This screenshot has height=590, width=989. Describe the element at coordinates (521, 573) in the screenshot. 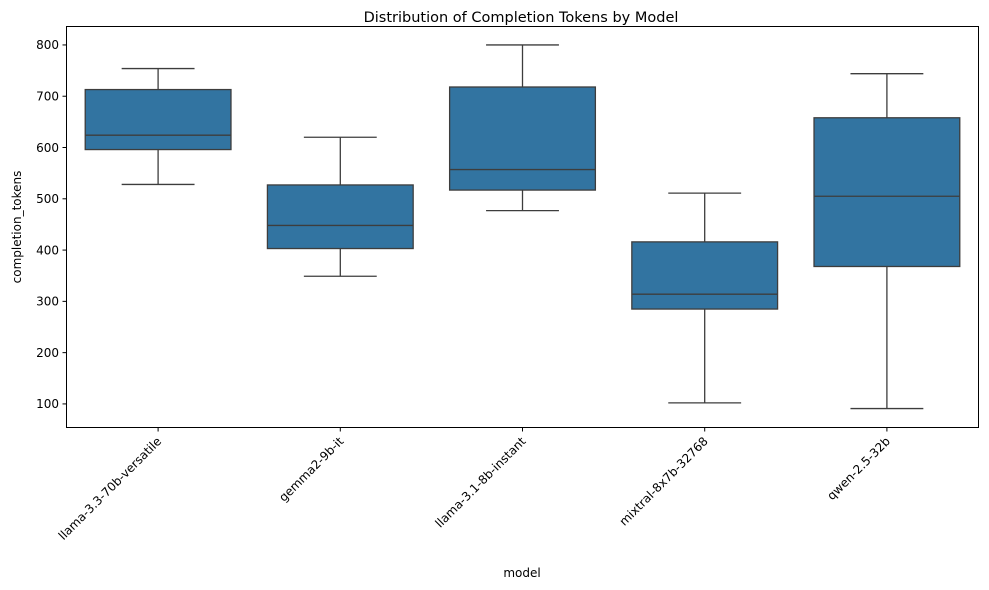

I see `x-axis-label: model` at that location.